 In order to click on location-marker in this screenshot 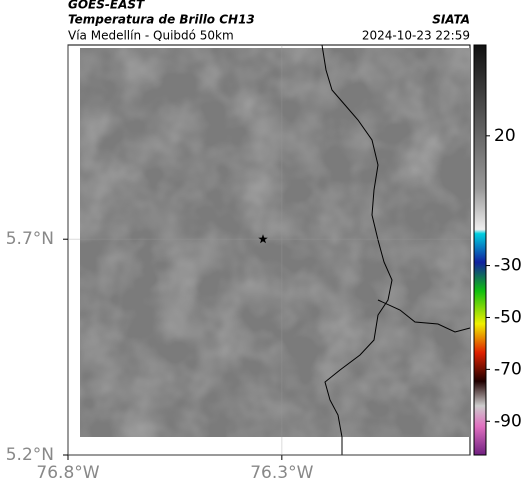, I will do `click(263, 239)`.